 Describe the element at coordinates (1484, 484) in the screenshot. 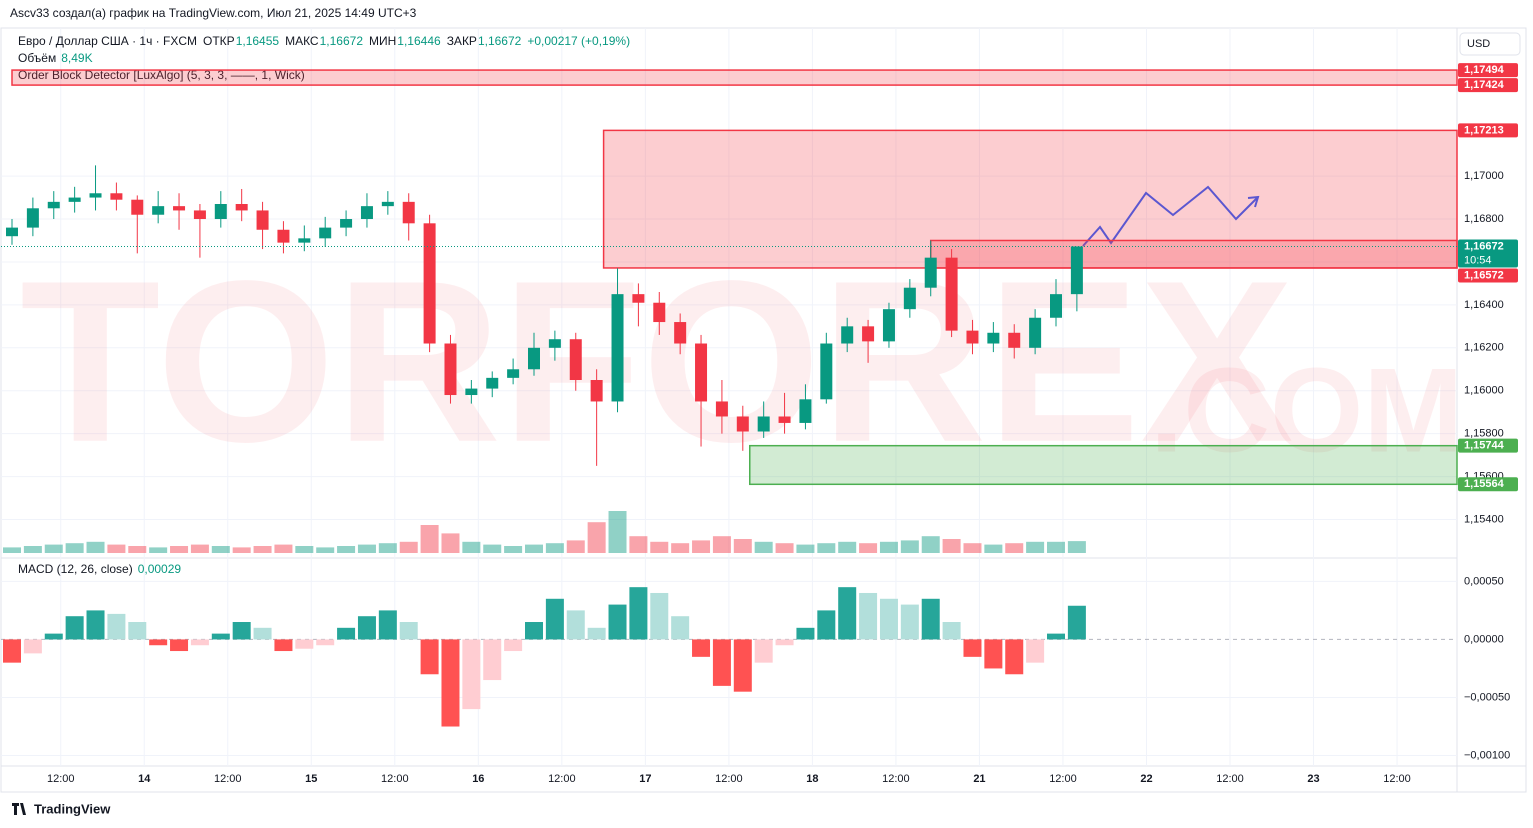

I see `price-tag-label: 1,15564` at that location.